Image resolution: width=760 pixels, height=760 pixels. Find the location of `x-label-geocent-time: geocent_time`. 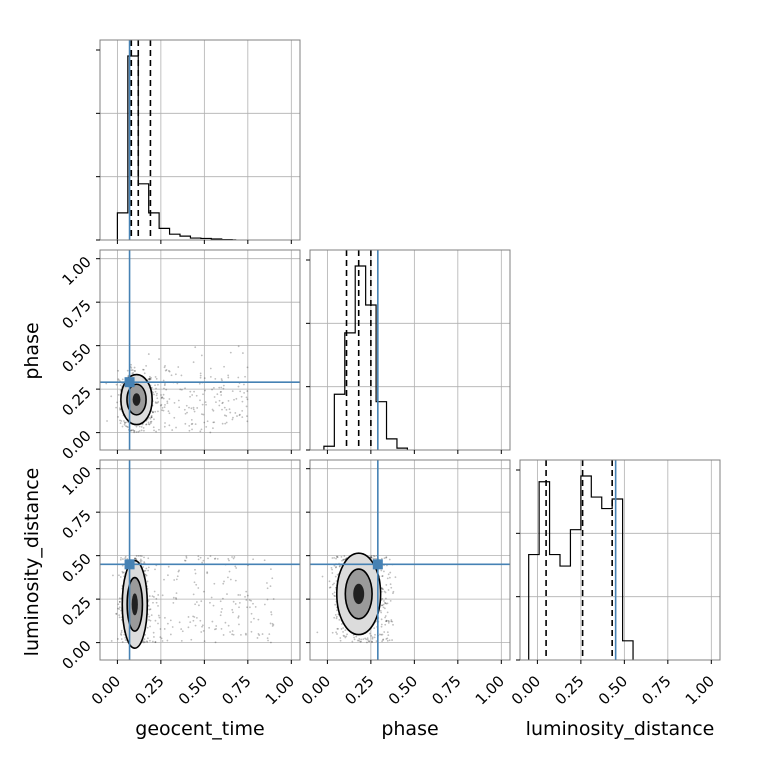

x-label-geocent-time: geocent_time is located at coordinates (199, 729).